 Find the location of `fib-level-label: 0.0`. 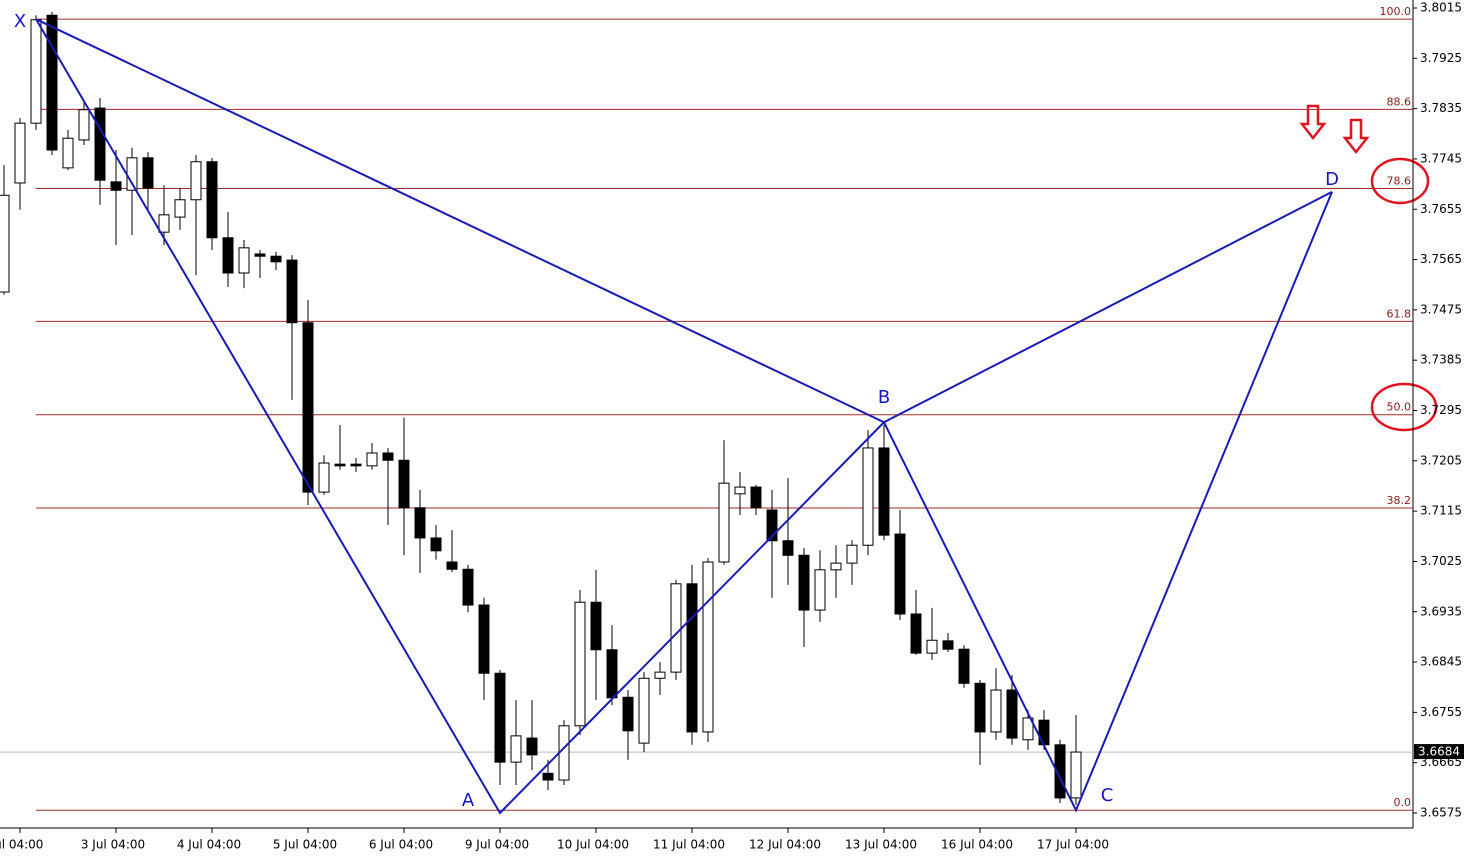

fib-level-label: 0.0 is located at coordinates (1403, 802).